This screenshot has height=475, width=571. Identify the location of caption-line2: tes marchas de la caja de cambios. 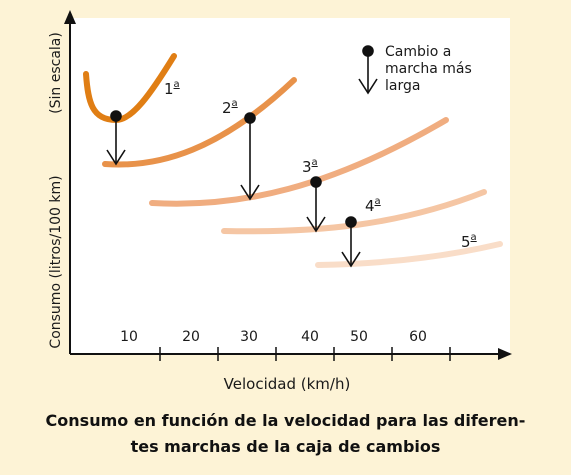
(285, 446).